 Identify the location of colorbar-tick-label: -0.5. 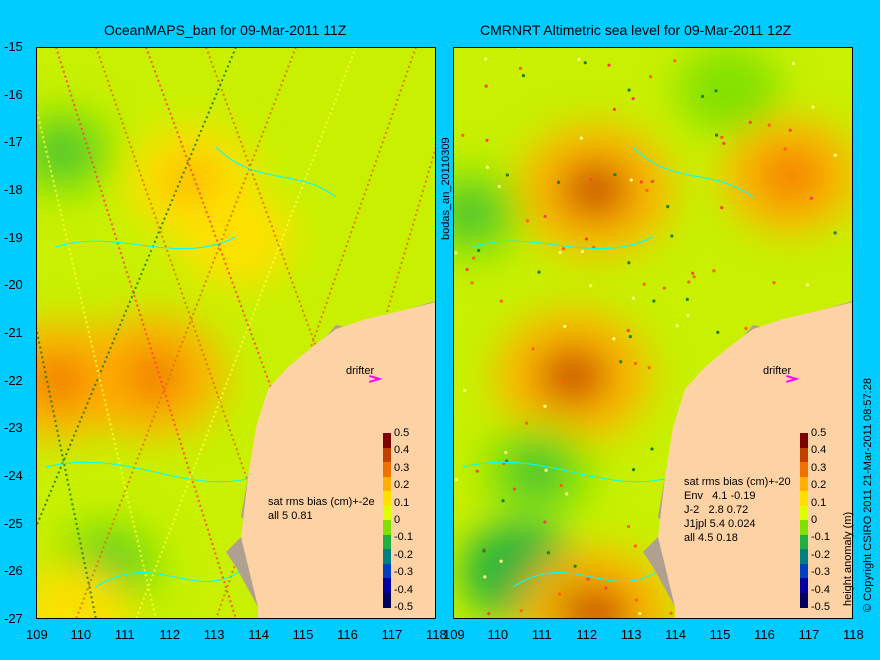
(403, 607).